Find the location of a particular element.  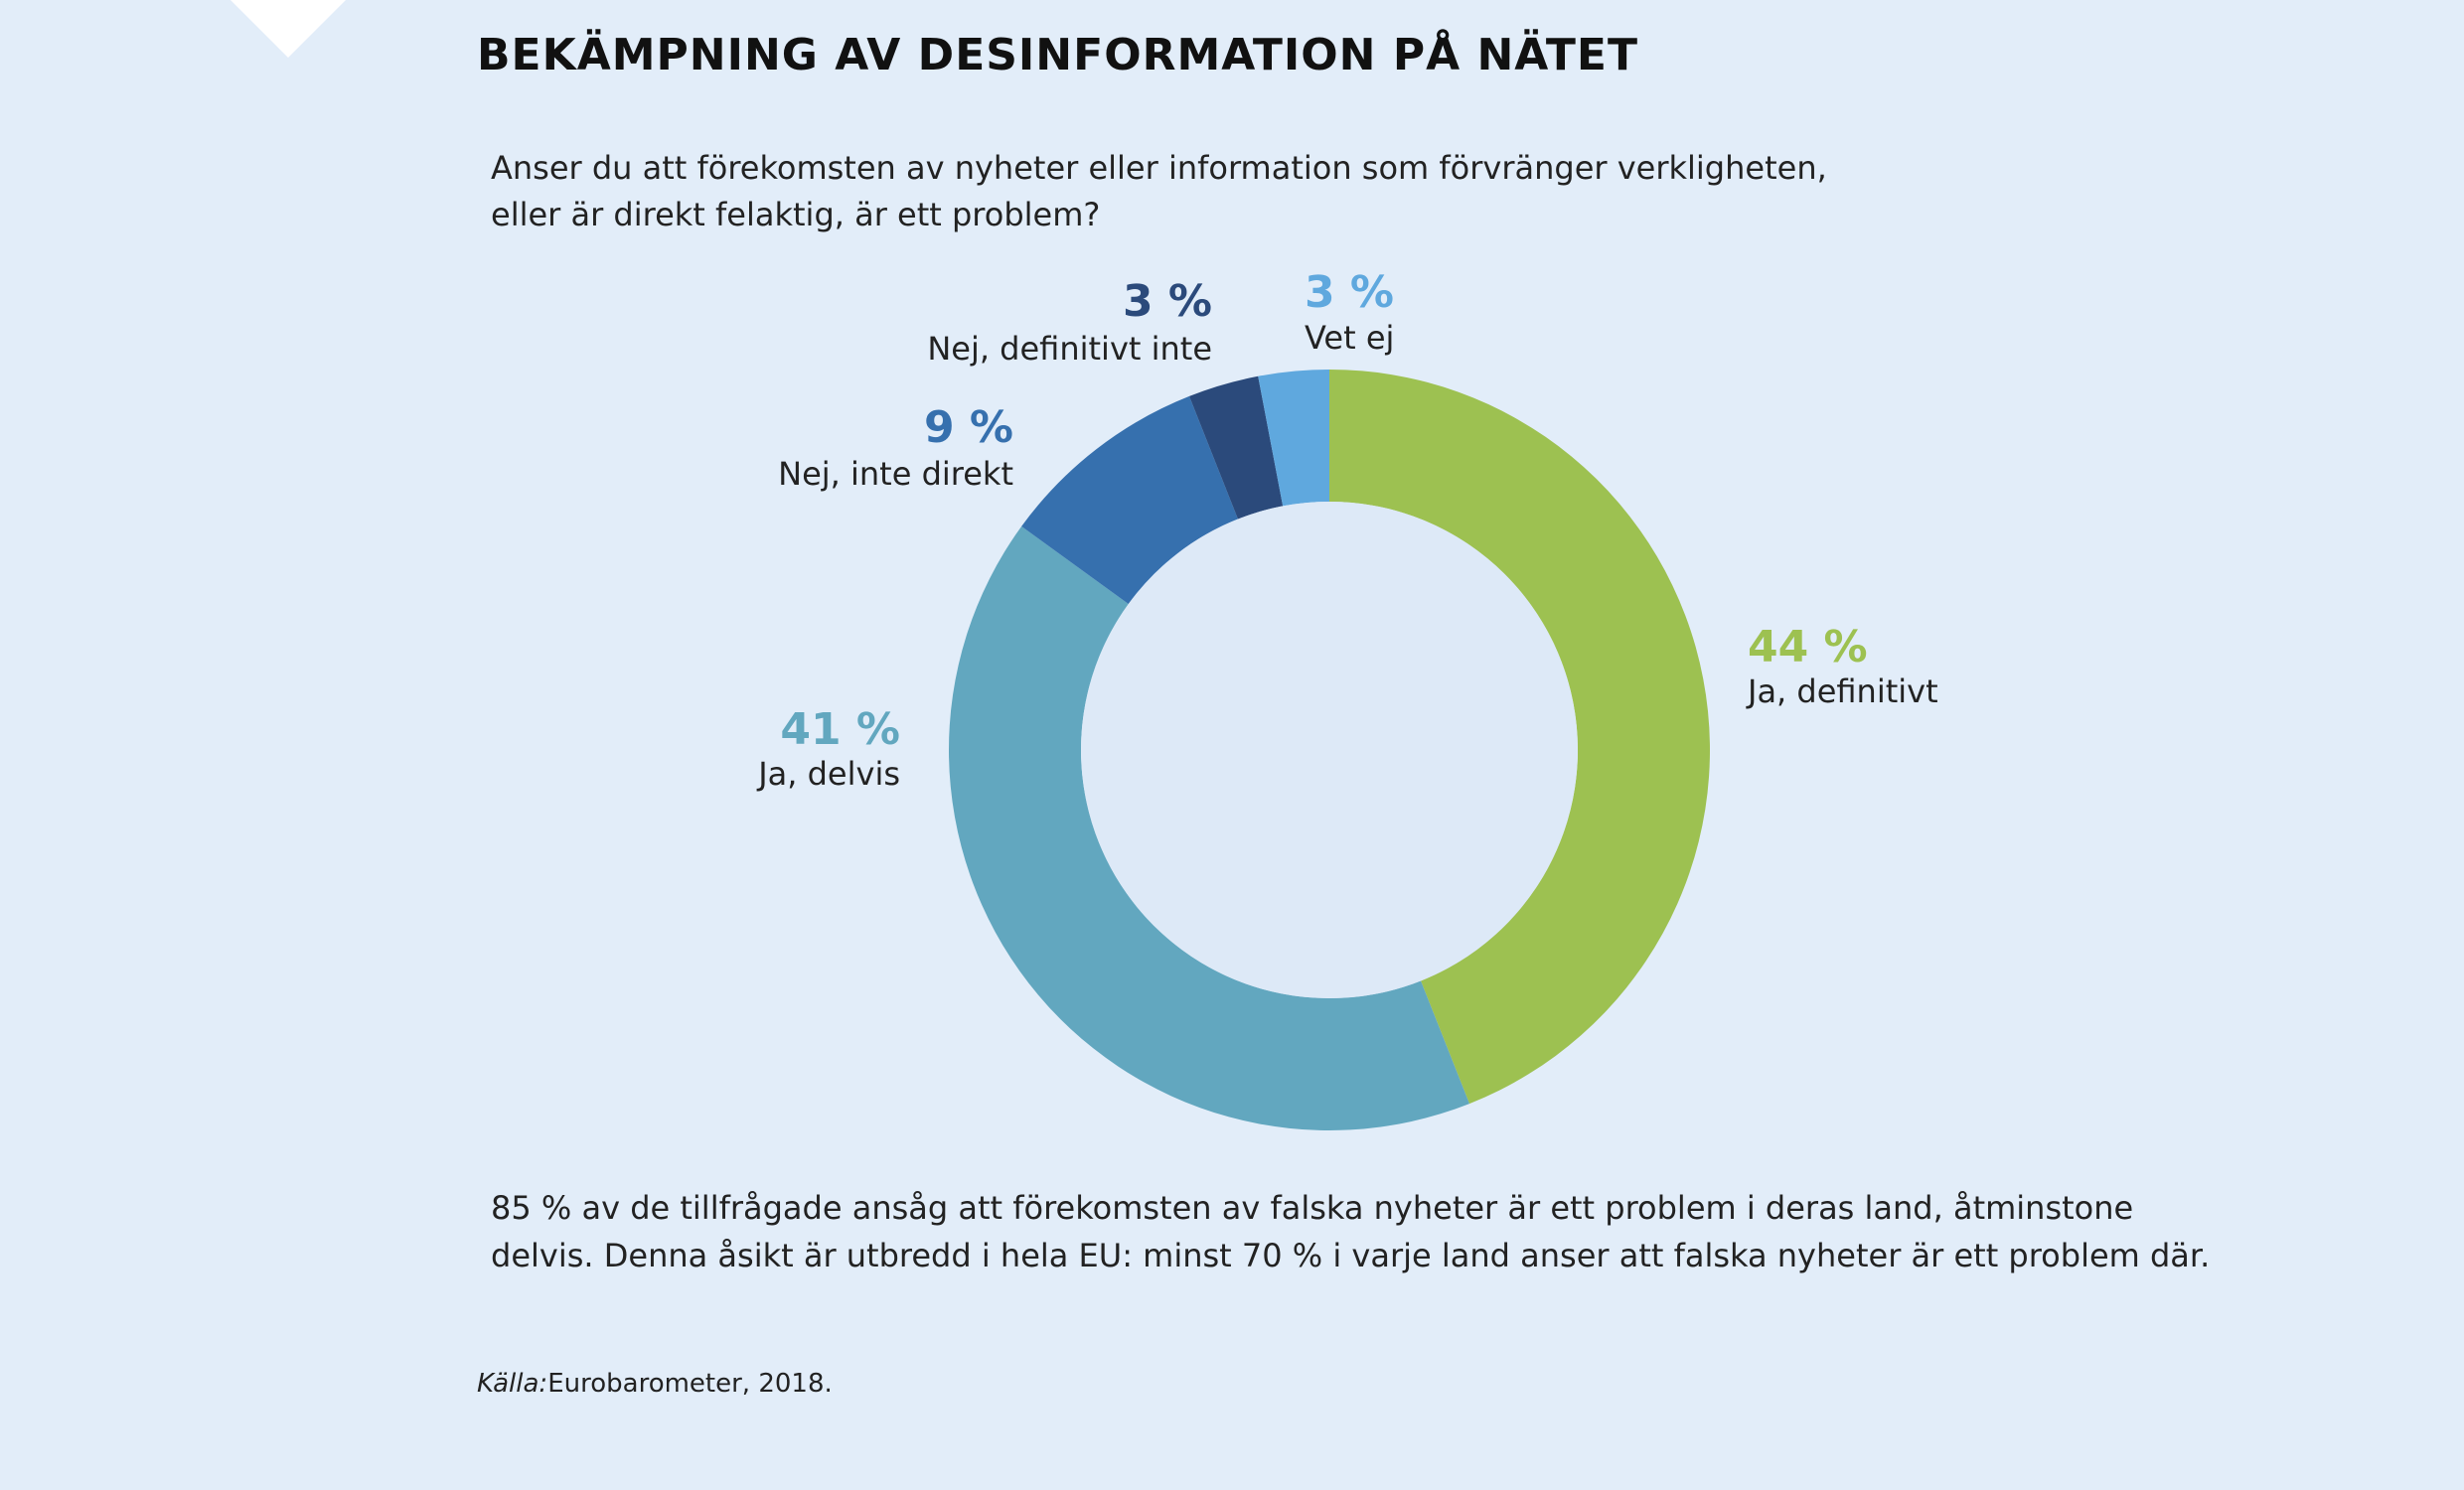

donut-slice-nej-inte-direkt is located at coordinates (1129, 500).